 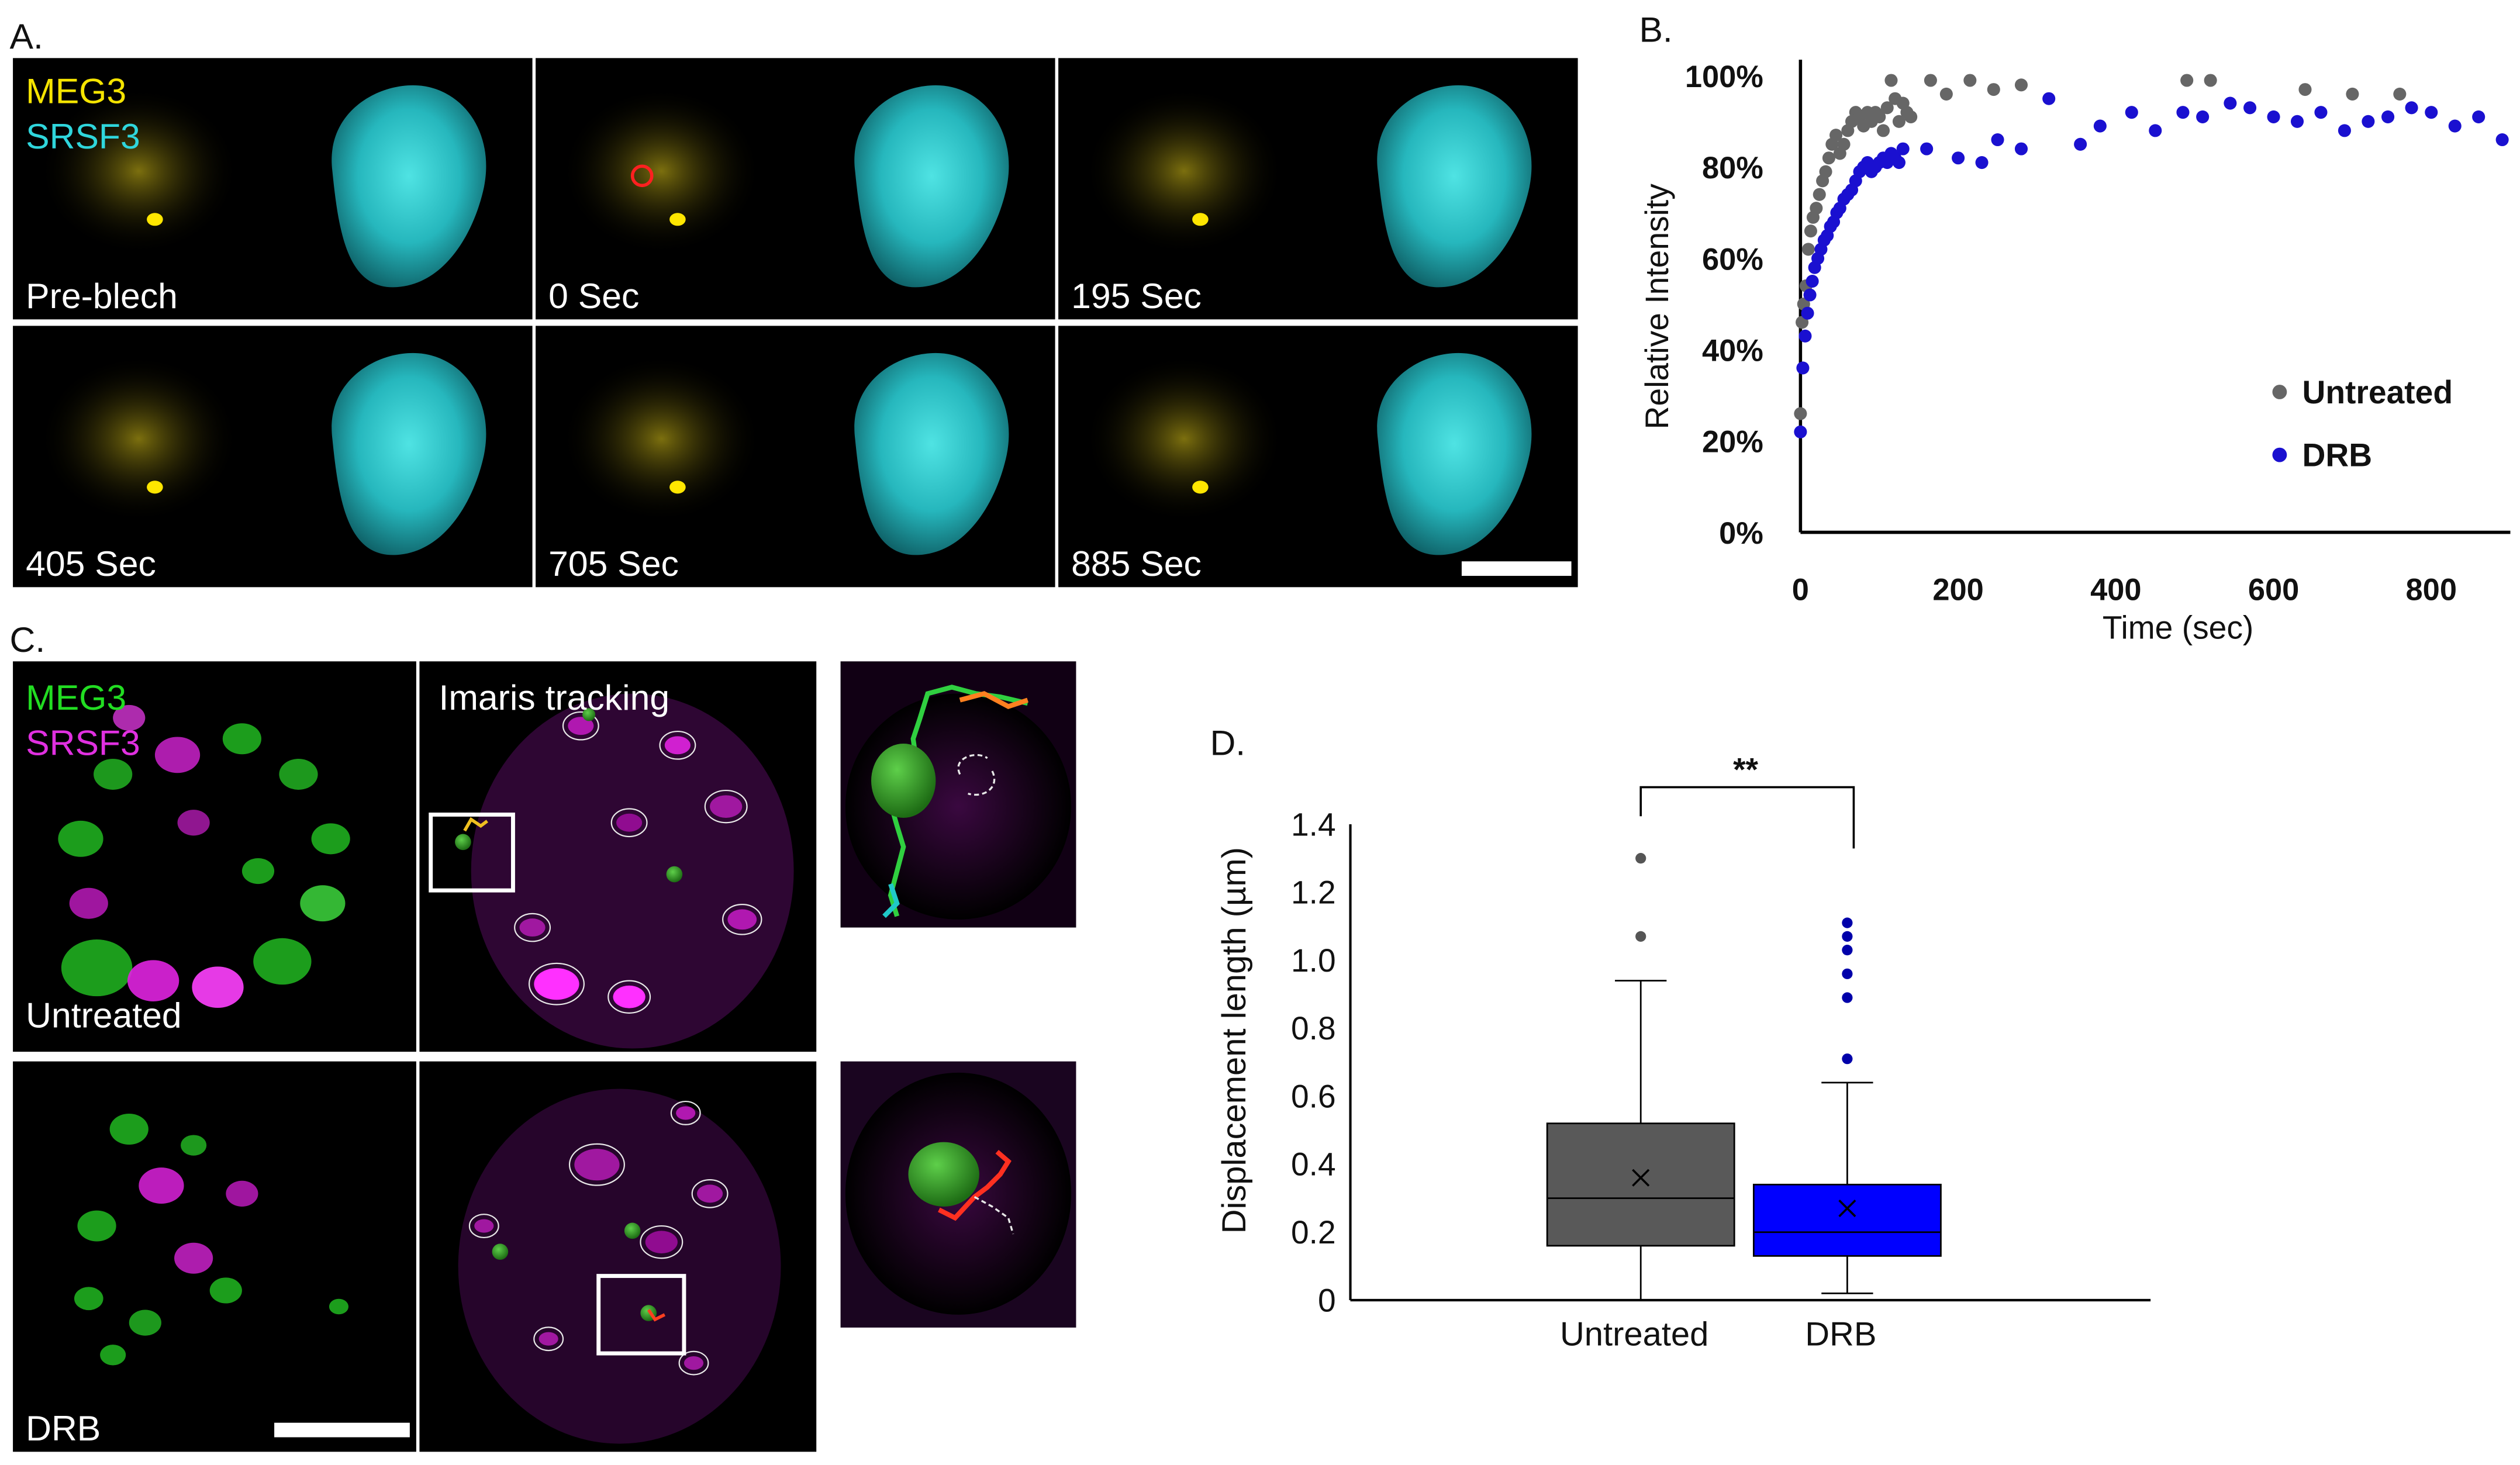 I want to click on zoom-box-untreated, so click(x=472, y=852).